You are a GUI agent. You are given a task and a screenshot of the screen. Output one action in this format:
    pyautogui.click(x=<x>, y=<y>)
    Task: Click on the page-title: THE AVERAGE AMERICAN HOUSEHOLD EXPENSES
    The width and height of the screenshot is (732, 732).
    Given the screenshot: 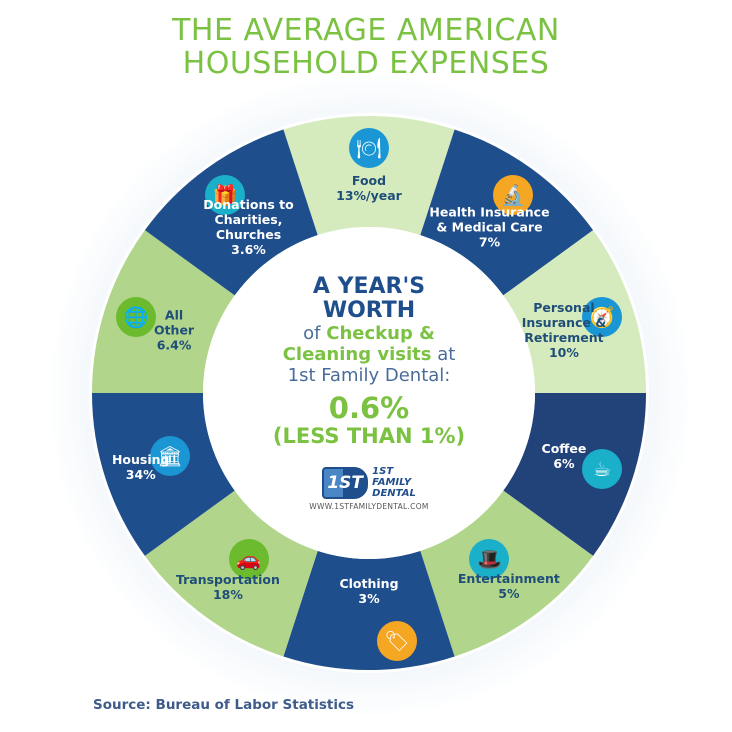 What is the action you would take?
    pyautogui.click(x=366, y=47)
    